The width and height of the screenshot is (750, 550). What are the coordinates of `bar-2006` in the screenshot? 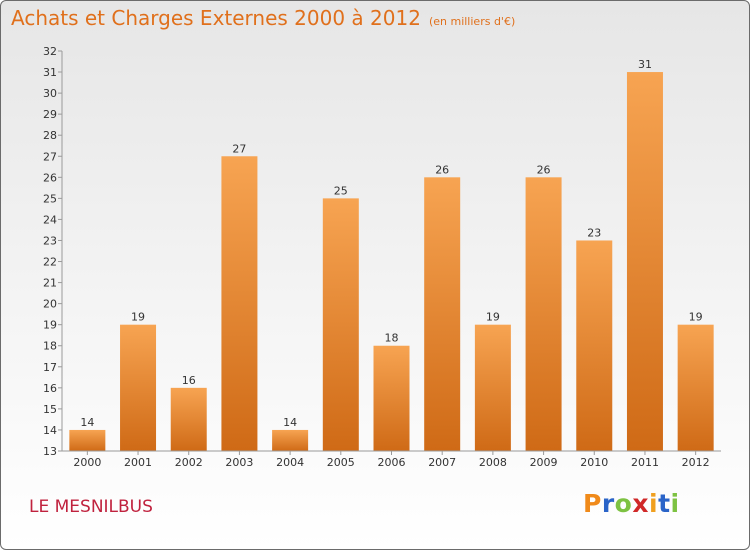 It's located at (391, 398).